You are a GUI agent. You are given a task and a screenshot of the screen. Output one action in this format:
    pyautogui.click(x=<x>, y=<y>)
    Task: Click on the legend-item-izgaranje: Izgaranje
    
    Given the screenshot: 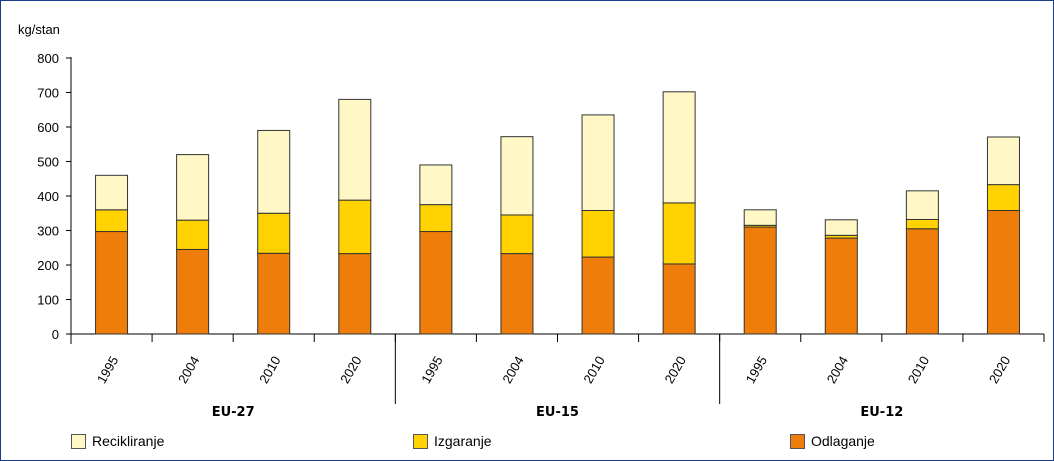 What is the action you would take?
    pyautogui.click(x=452, y=441)
    